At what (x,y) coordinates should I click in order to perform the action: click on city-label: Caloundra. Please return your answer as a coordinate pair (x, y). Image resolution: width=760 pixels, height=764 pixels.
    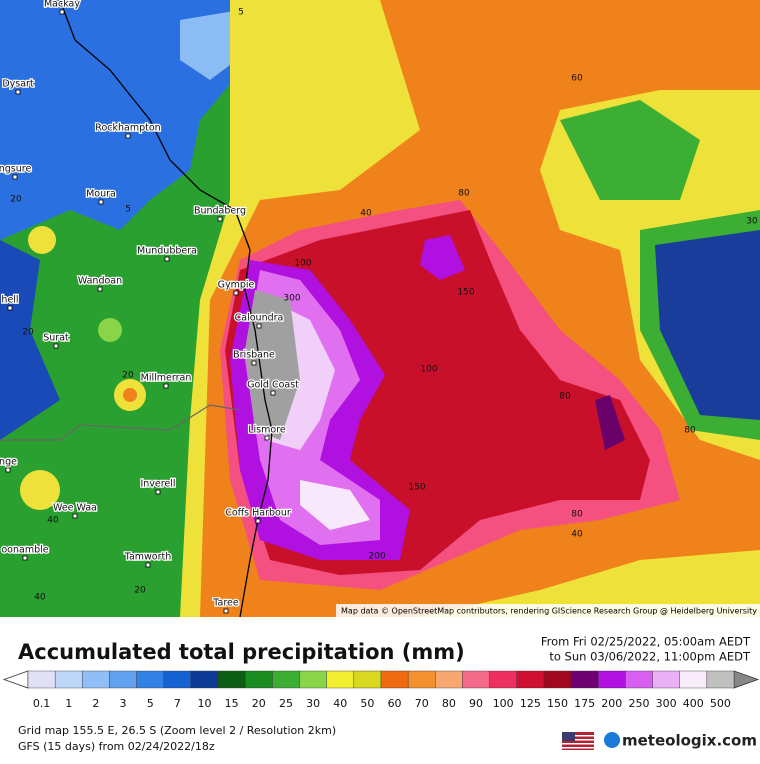
    Looking at the image, I should click on (259, 318).